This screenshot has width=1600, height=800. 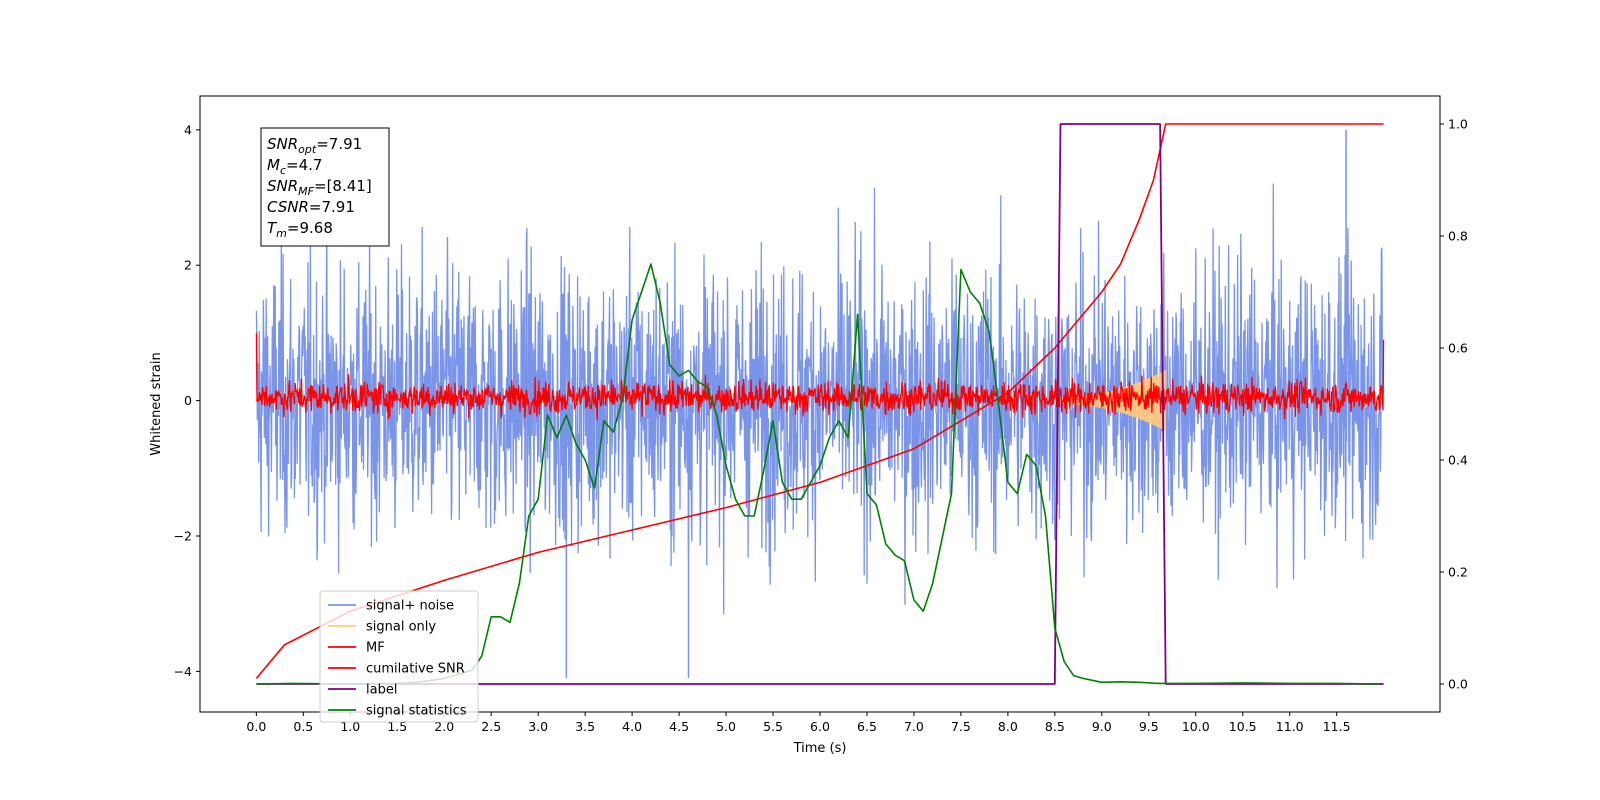 I want to click on x-tick-label: 7.5, so click(x=961, y=726).